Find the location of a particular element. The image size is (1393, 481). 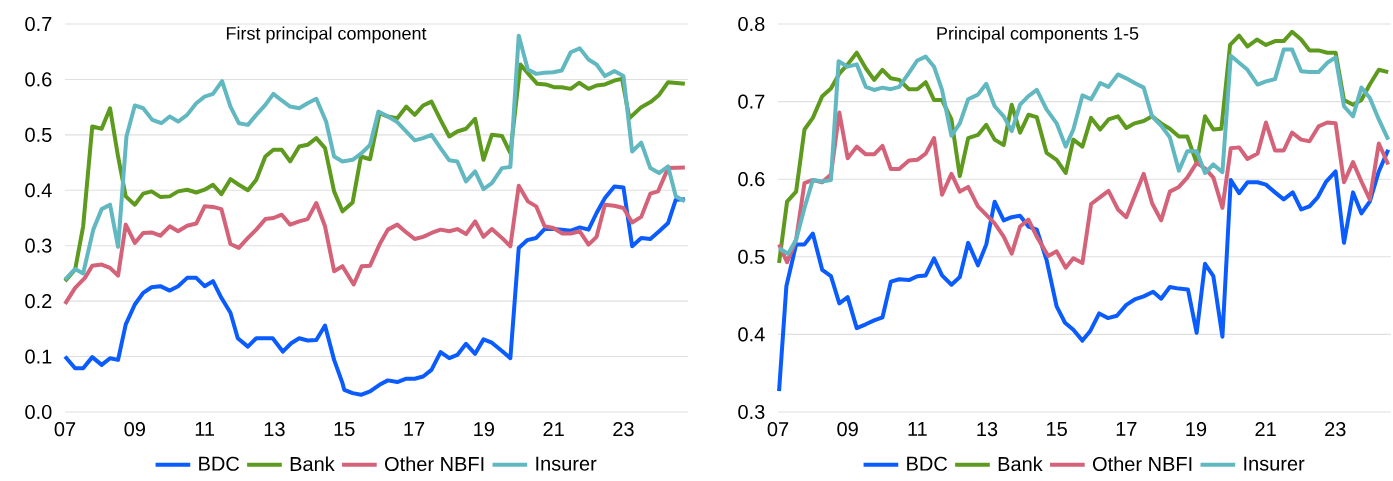

y-tick-label: 0.2 is located at coordinates (38, 301).